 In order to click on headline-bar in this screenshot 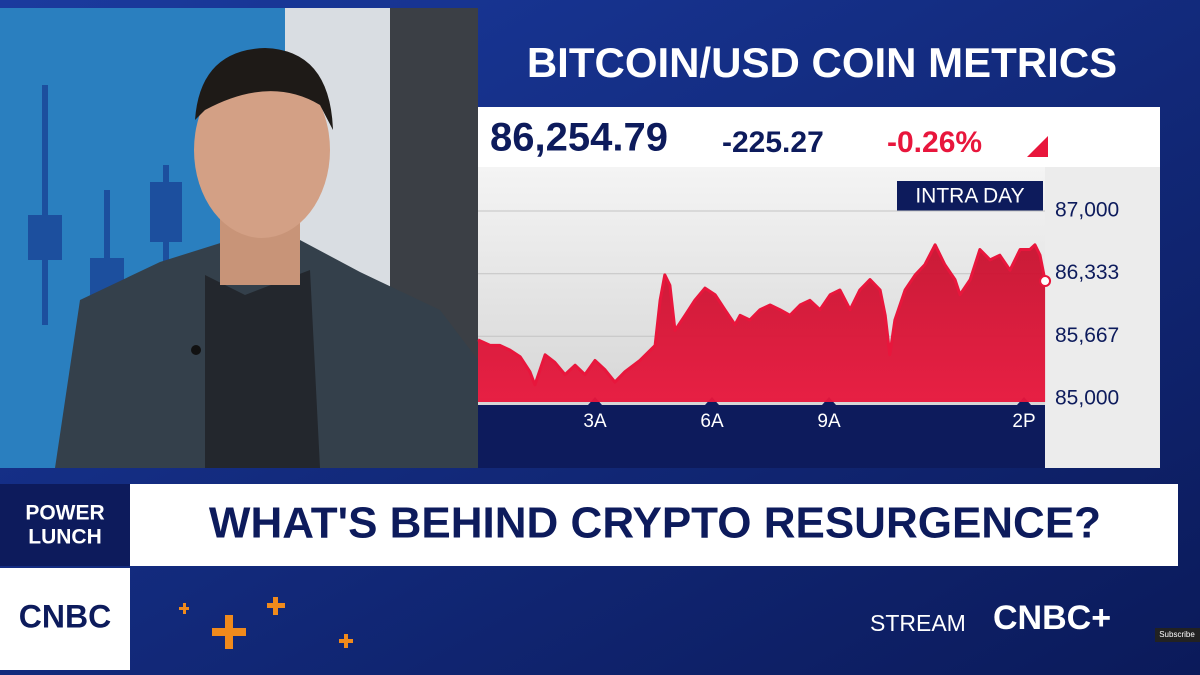, I will do `click(654, 525)`.